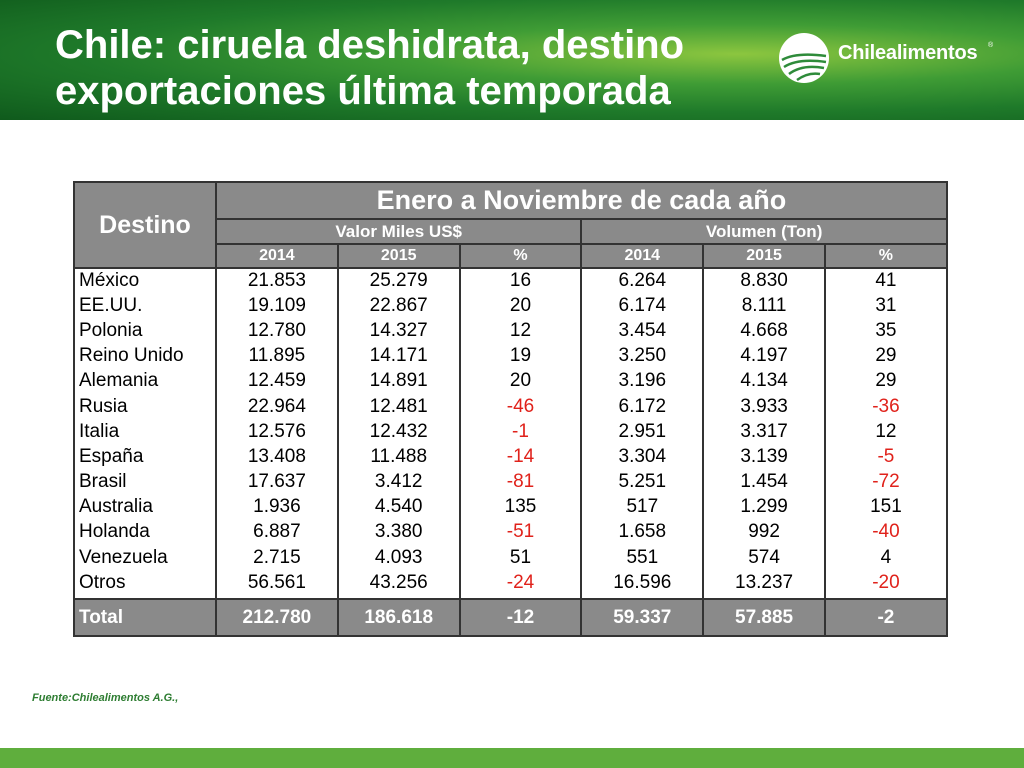  What do you see at coordinates (277, 583) in the screenshot?
I see `value-2014: 56.561` at bounding box center [277, 583].